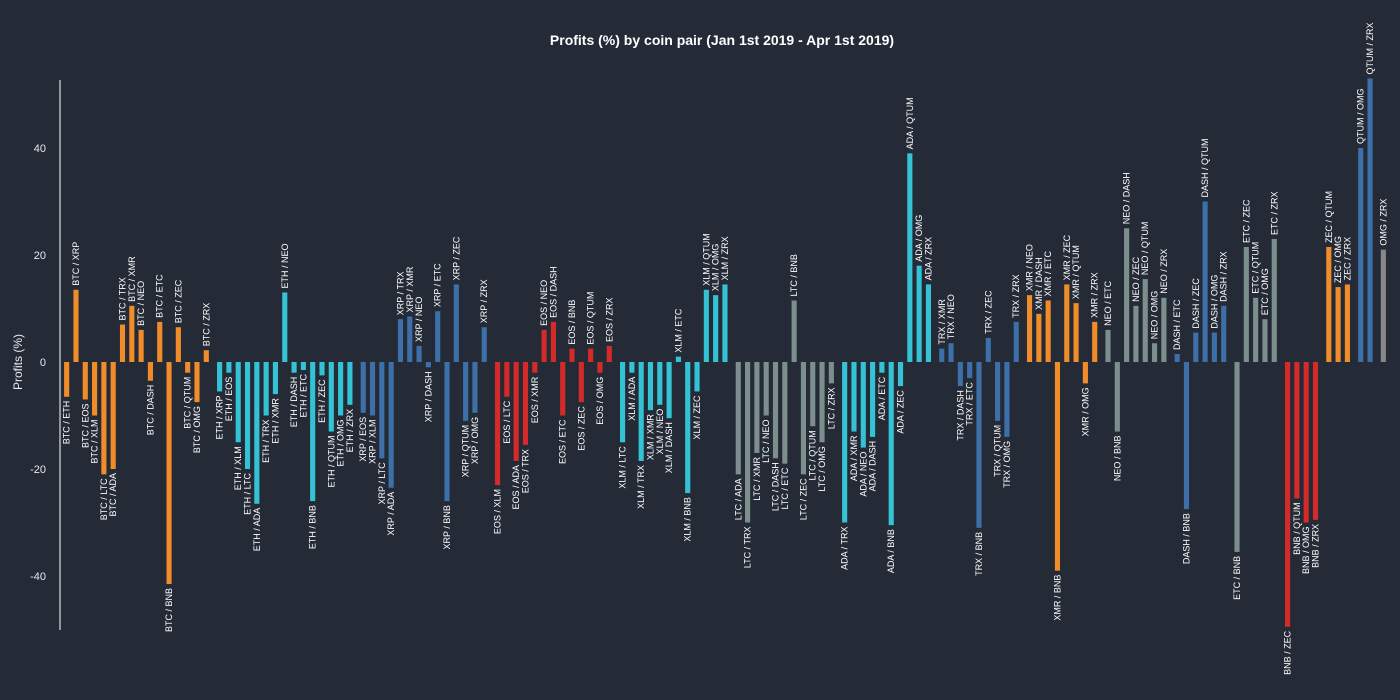 Image resolution: width=1400 pixels, height=700 pixels. I want to click on bar-label: TRX / XMR, so click(942, 322).